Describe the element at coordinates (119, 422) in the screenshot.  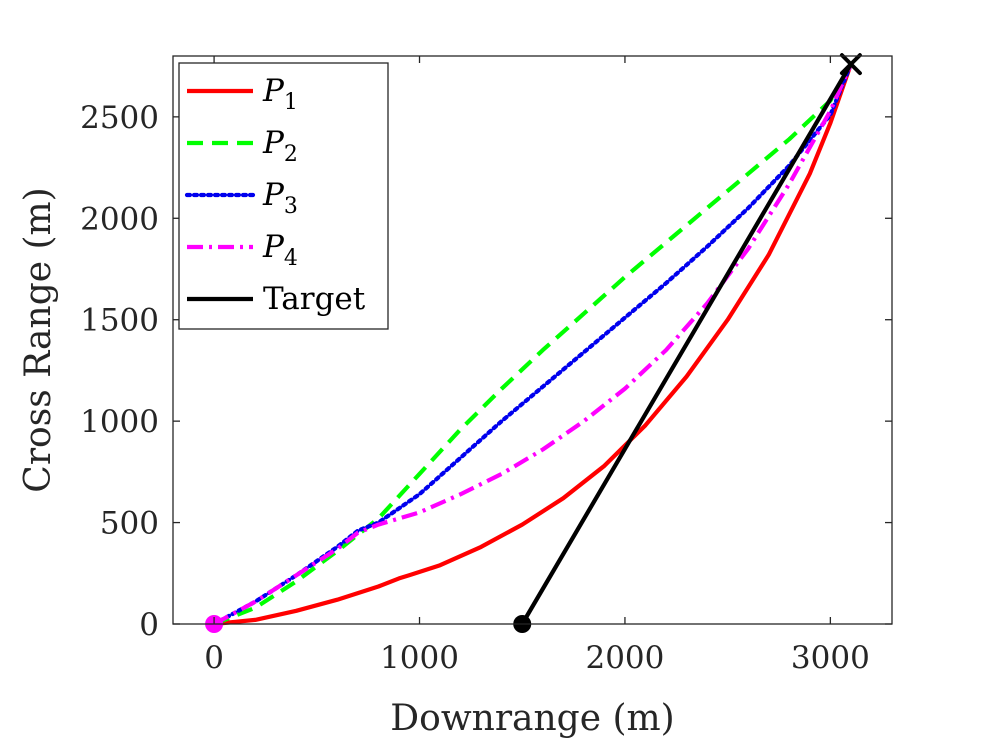
I see `y-tick-label: 1000` at that location.